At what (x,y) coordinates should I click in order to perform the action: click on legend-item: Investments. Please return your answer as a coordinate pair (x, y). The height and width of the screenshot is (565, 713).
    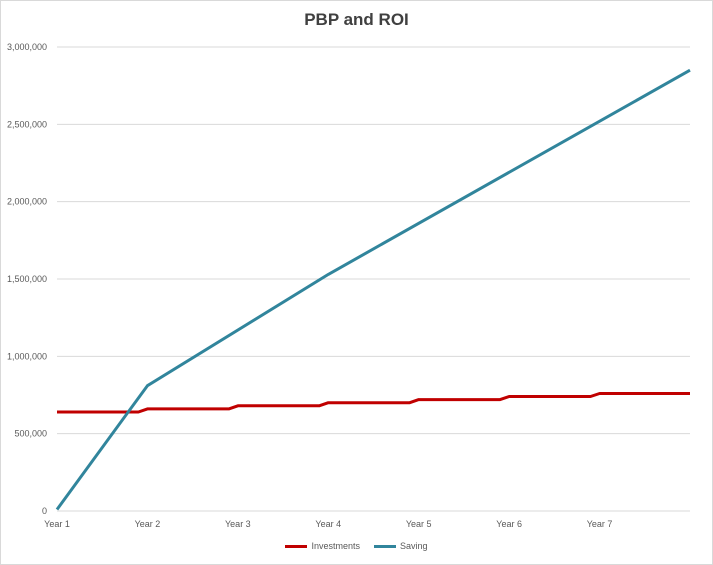
    Looking at the image, I should click on (322, 546).